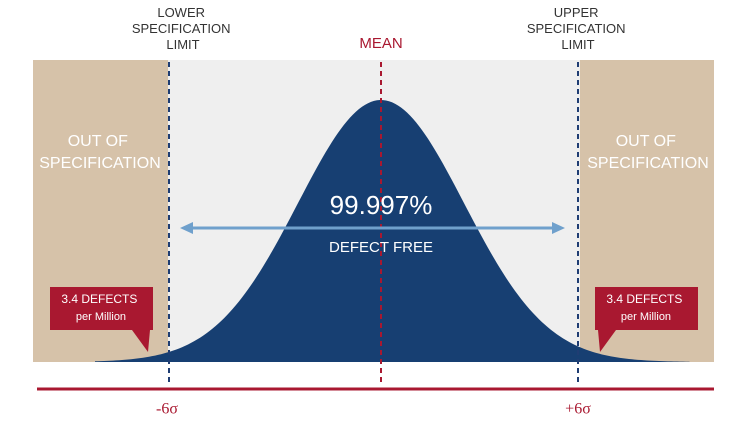  I want to click on label-line: LOWER, so click(181, 12).